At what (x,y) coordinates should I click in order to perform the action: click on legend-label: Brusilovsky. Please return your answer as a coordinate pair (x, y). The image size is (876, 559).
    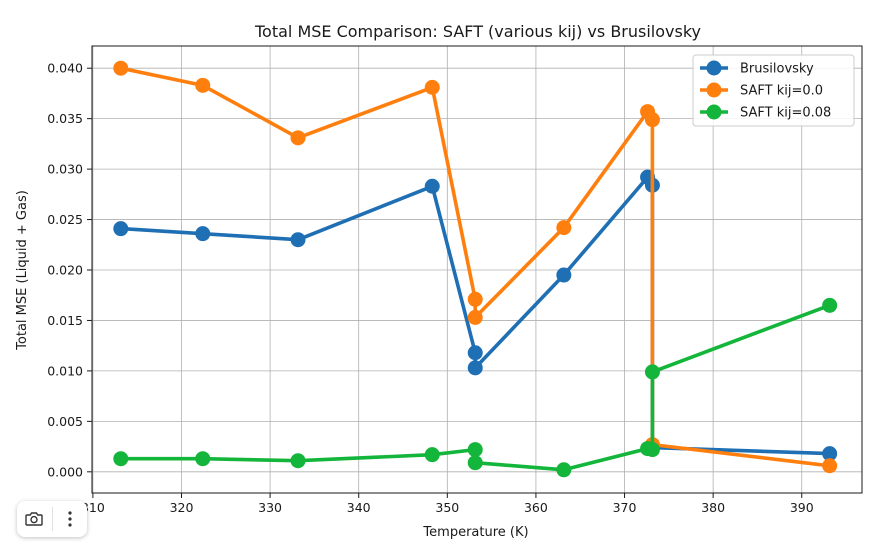
    Looking at the image, I should click on (777, 69).